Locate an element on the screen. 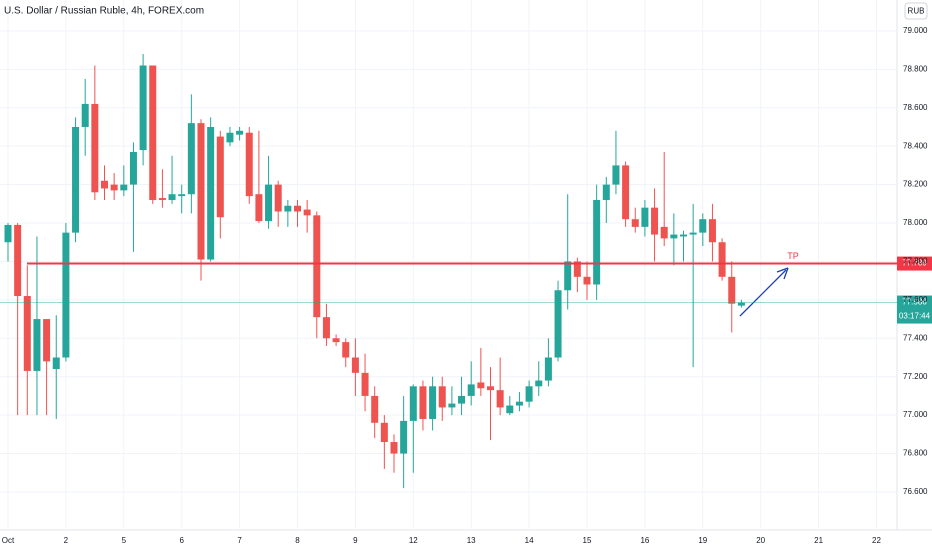 The image size is (932, 550). currency-label: RUB is located at coordinates (916, 11).